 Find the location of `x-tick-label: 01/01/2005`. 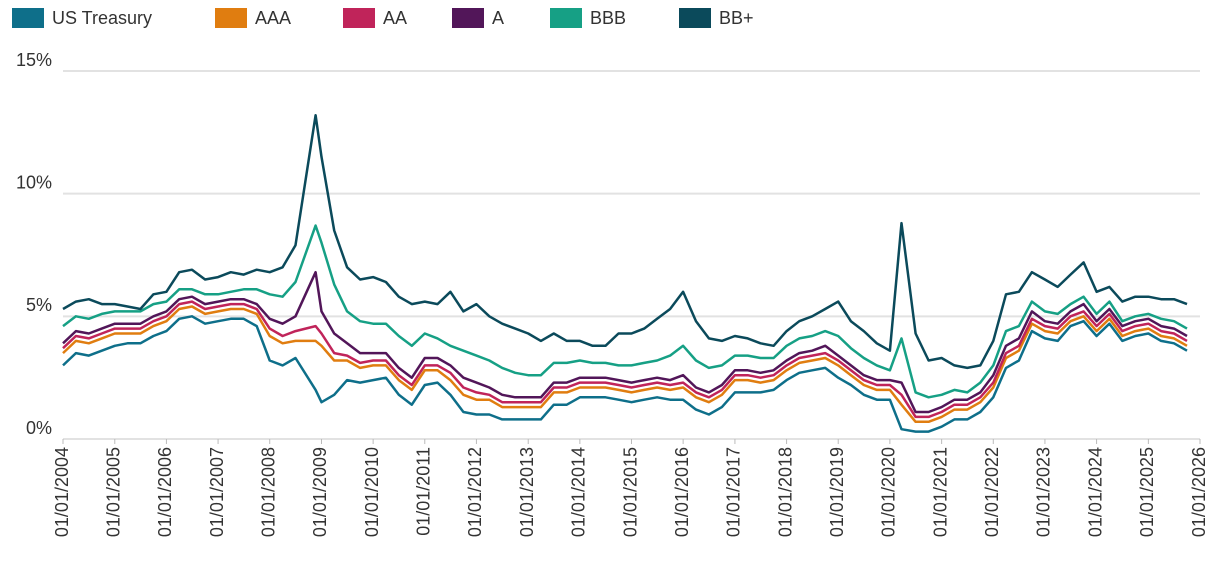

x-tick-label: 01/01/2005 is located at coordinates (114, 492).